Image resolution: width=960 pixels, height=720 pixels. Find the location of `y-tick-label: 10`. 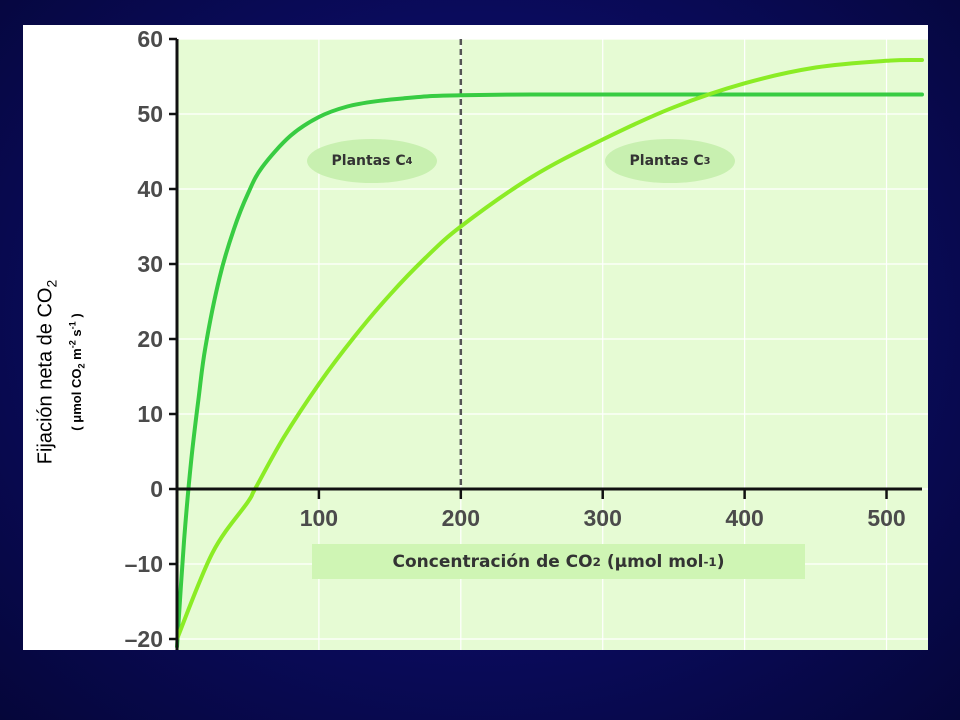

y-tick-label: 10 is located at coordinates (150, 414).